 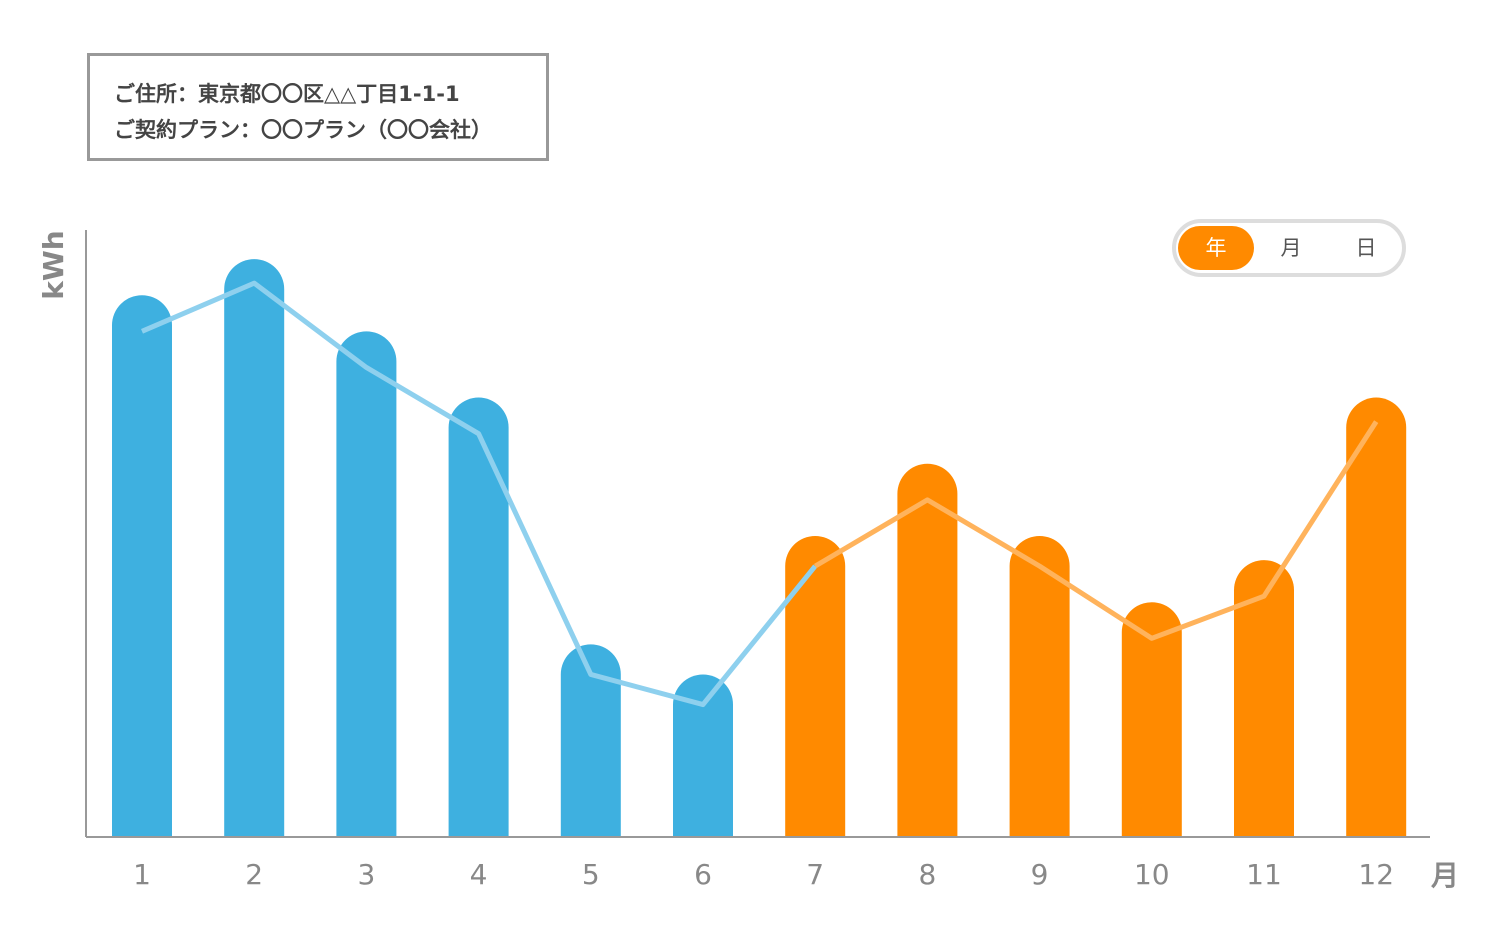 I want to click on x-tick-10: 10, so click(x=1152, y=874).